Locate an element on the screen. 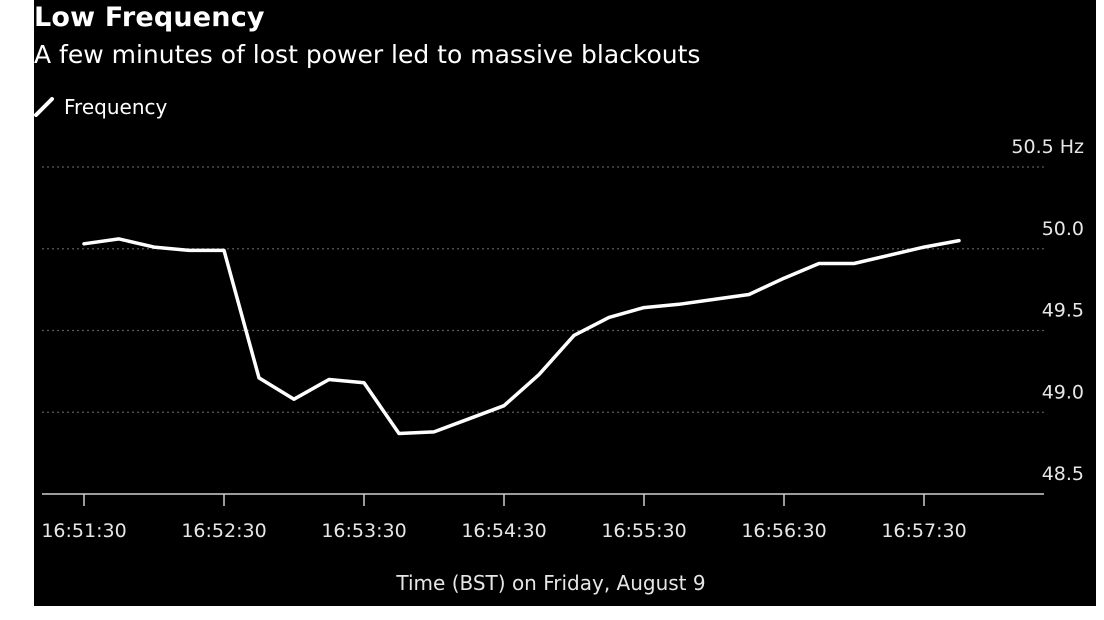 This screenshot has width=1104, height=620. x-tick-label: 16:55:30 is located at coordinates (643, 531).